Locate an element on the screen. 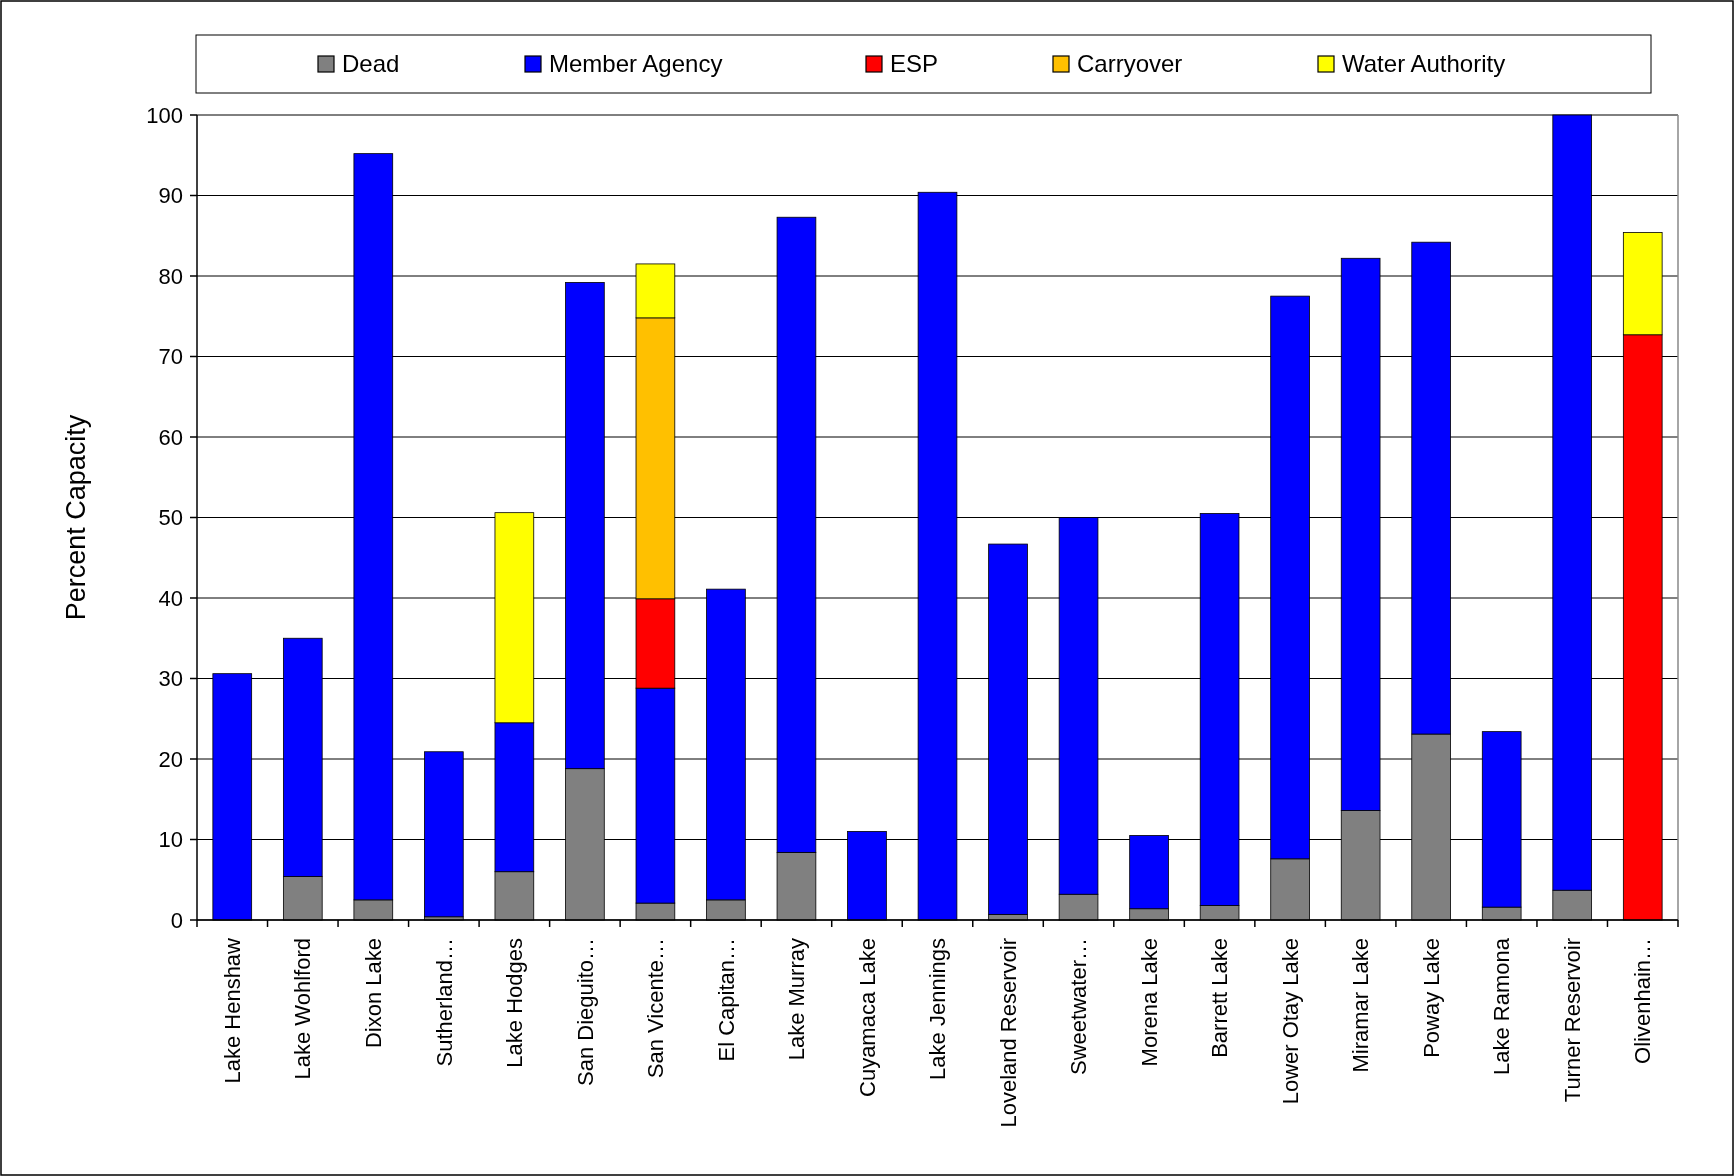 This screenshot has width=1734, height=1176. x-tick-label: Lake Murray is located at coordinates (797, 999).